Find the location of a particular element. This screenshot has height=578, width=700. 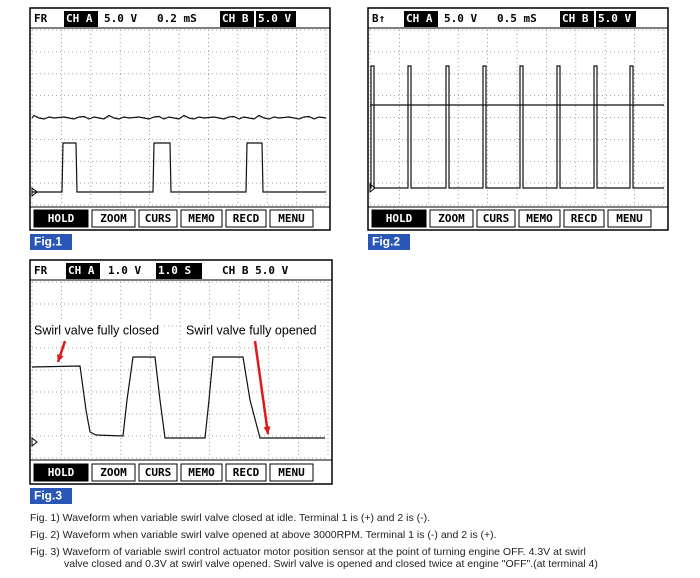

figure-label: Fig.2 is located at coordinates (386, 242).